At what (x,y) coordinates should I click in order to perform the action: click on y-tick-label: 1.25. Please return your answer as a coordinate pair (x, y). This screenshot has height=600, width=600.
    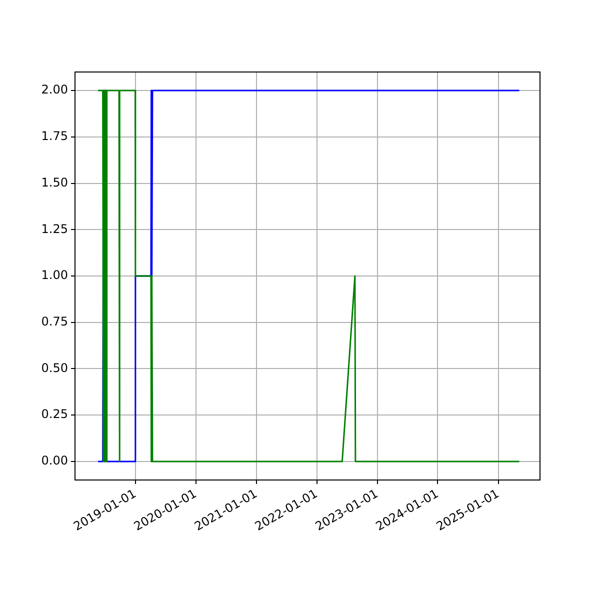
    Looking at the image, I should click on (54, 229).